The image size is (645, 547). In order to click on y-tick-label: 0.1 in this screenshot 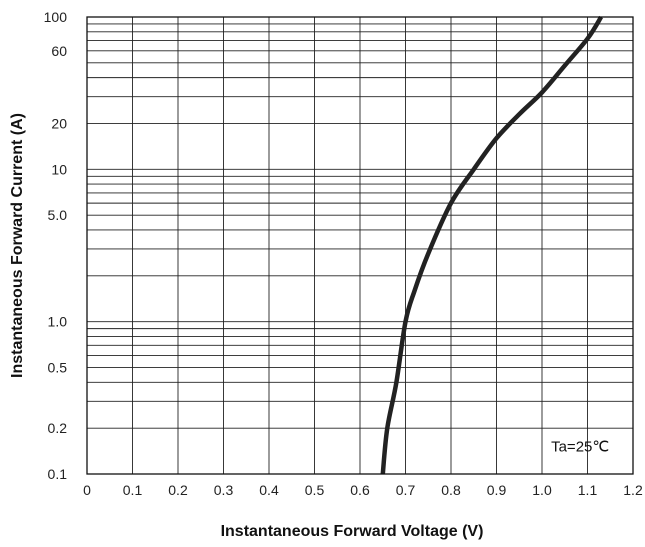, I will do `click(58, 474)`.